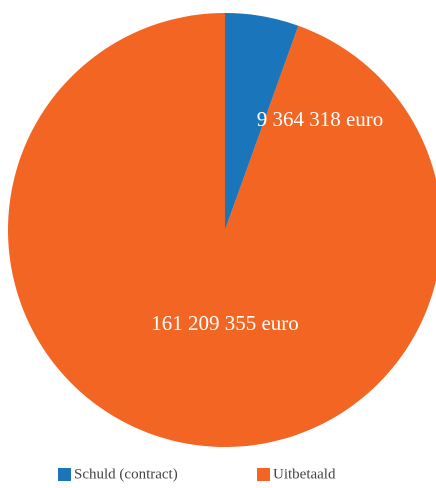 Image resolution: width=436 pixels, height=488 pixels. What do you see at coordinates (320, 119) in the screenshot?
I see `slice-label: 9 364 318 euro` at bounding box center [320, 119].